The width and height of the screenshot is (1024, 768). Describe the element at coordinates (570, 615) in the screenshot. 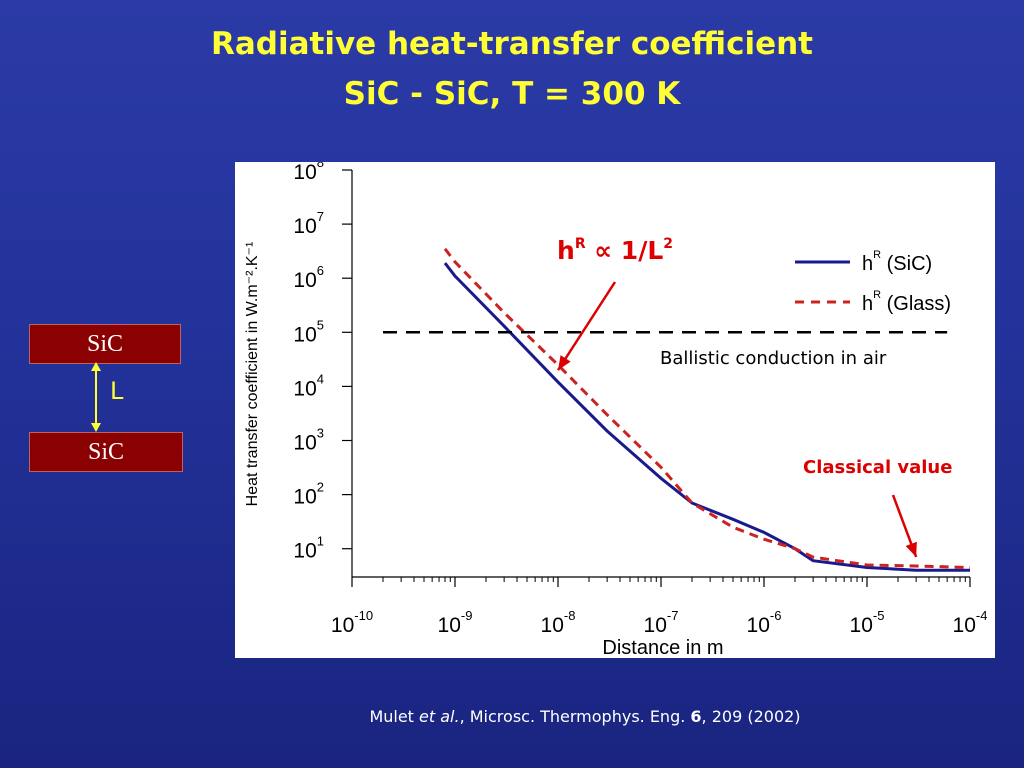

I see `x-tick-exp-2: -8` at that location.